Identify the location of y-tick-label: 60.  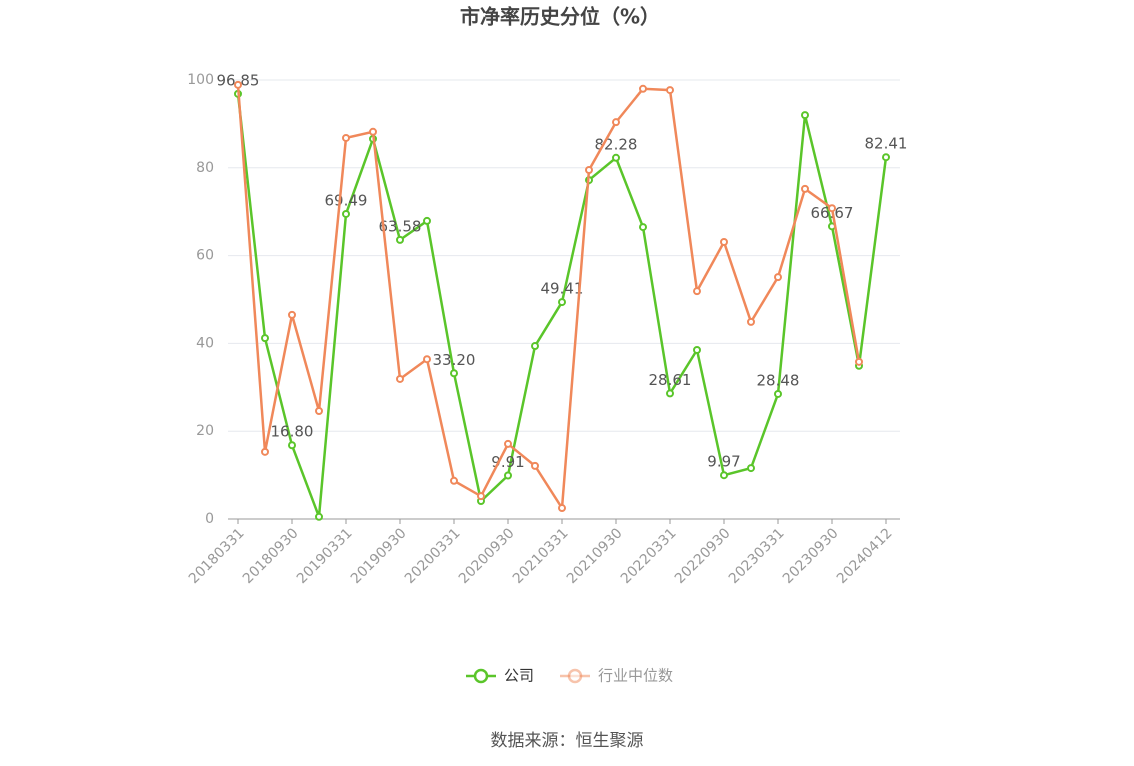
(205, 256).